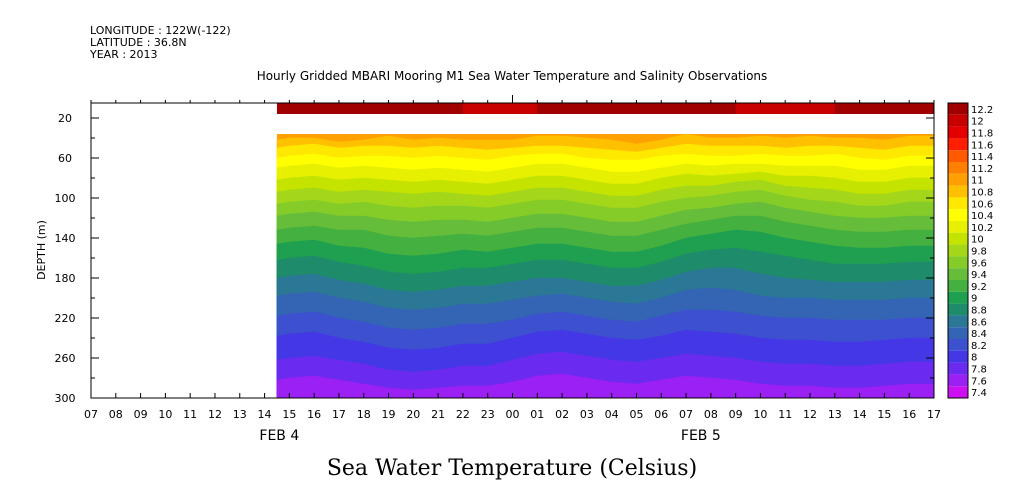 This screenshot has height=504, width=1009. I want to click on y-tick-label: 60, so click(65, 158).